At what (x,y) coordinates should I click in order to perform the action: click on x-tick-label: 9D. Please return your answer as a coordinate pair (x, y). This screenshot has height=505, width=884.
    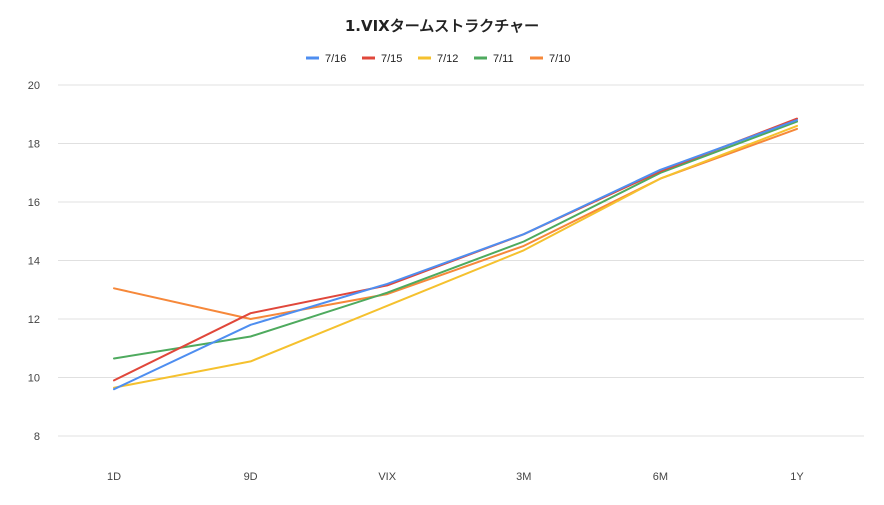
    Looking at the image, I should click on (251, 477).